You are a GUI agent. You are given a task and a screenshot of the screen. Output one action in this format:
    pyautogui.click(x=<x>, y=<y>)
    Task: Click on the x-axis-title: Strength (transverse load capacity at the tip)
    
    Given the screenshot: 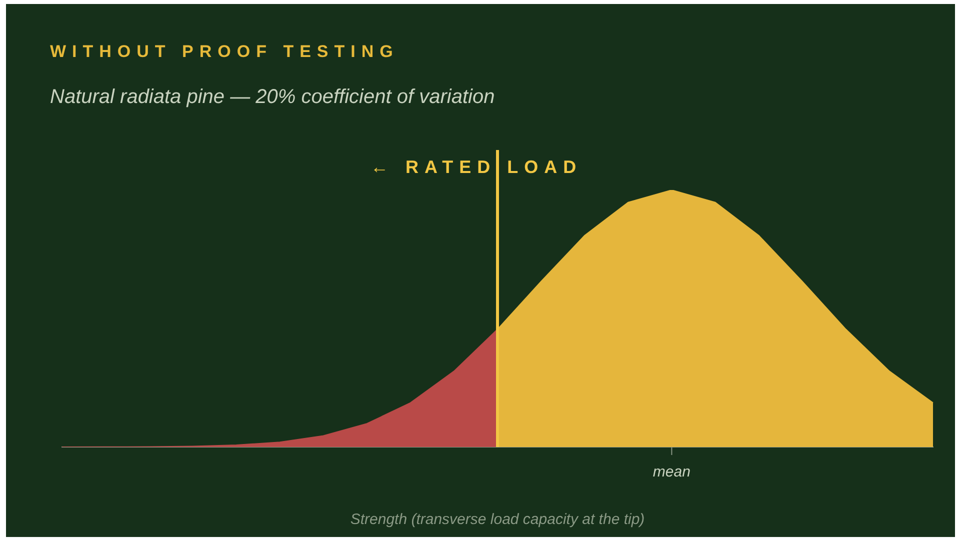 What is the action you would take?
    pyautogui.click(x=497, y=519)
    